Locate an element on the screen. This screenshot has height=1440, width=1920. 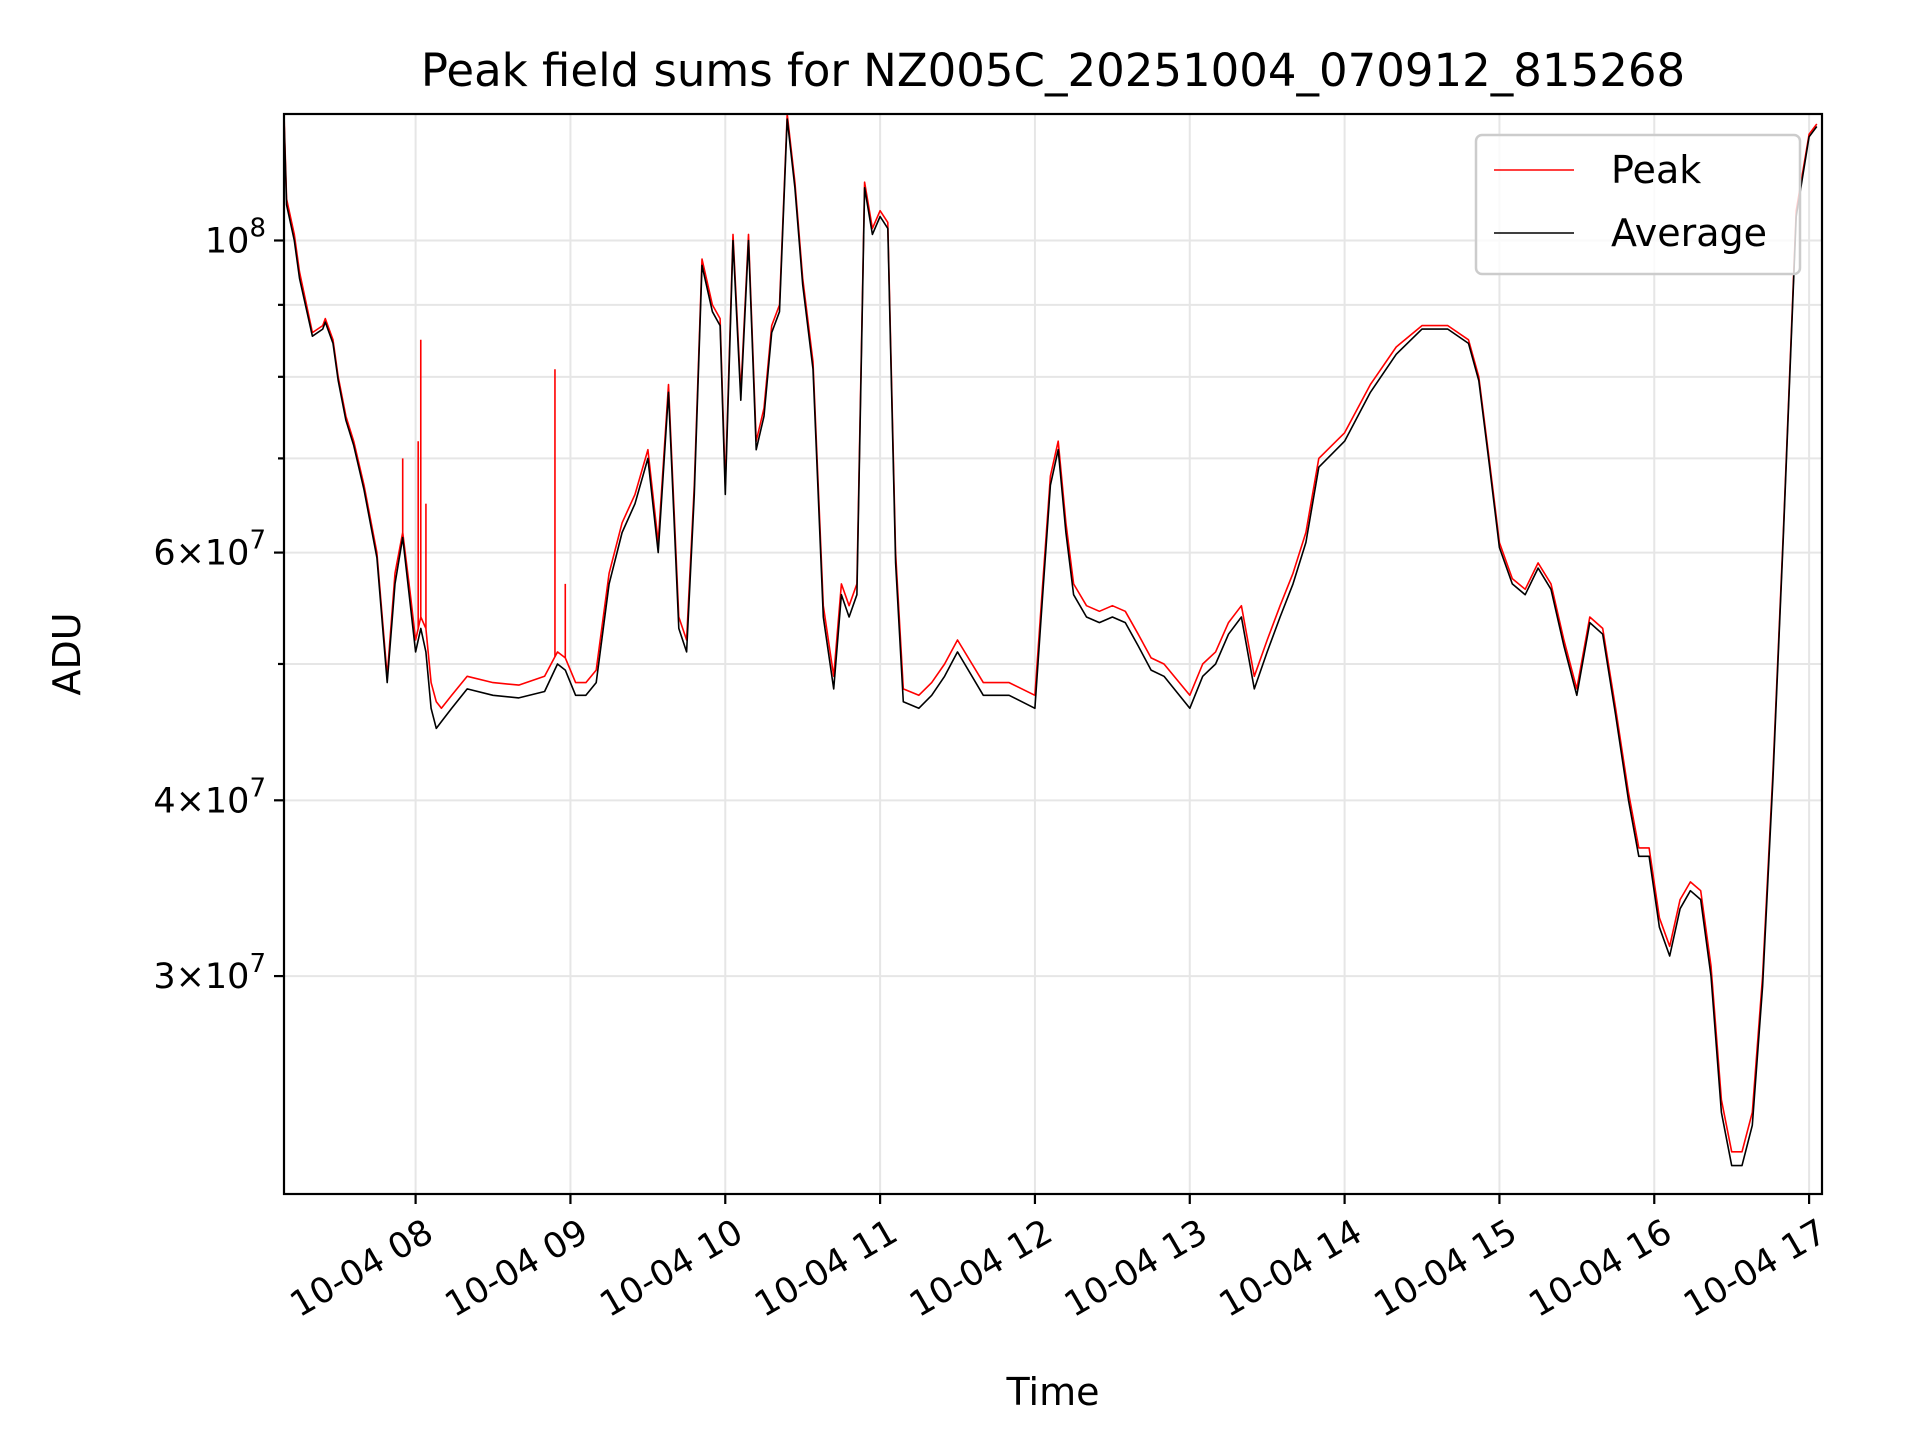
y-tick-label: 108 is located at coordinates (235, 237).